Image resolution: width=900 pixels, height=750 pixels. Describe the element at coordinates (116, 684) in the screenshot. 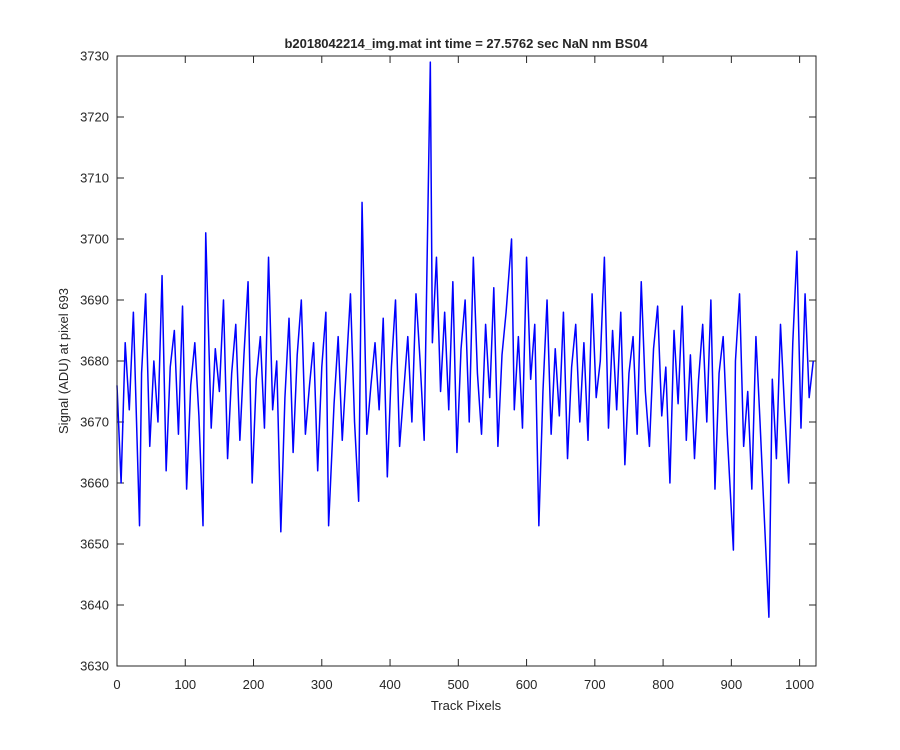

I see `x-tick-label: 0` at that location.